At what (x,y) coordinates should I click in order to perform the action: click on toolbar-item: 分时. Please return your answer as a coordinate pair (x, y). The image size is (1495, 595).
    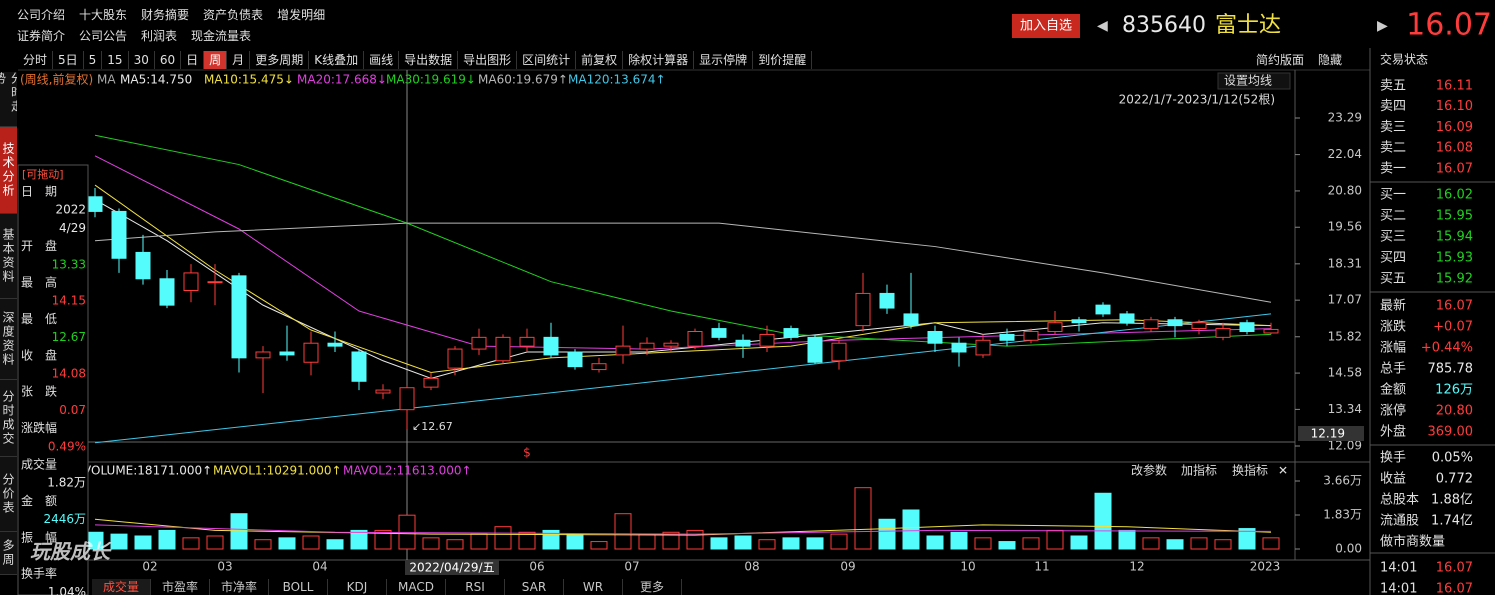
    Looking at the image, I should click on (36, 60).